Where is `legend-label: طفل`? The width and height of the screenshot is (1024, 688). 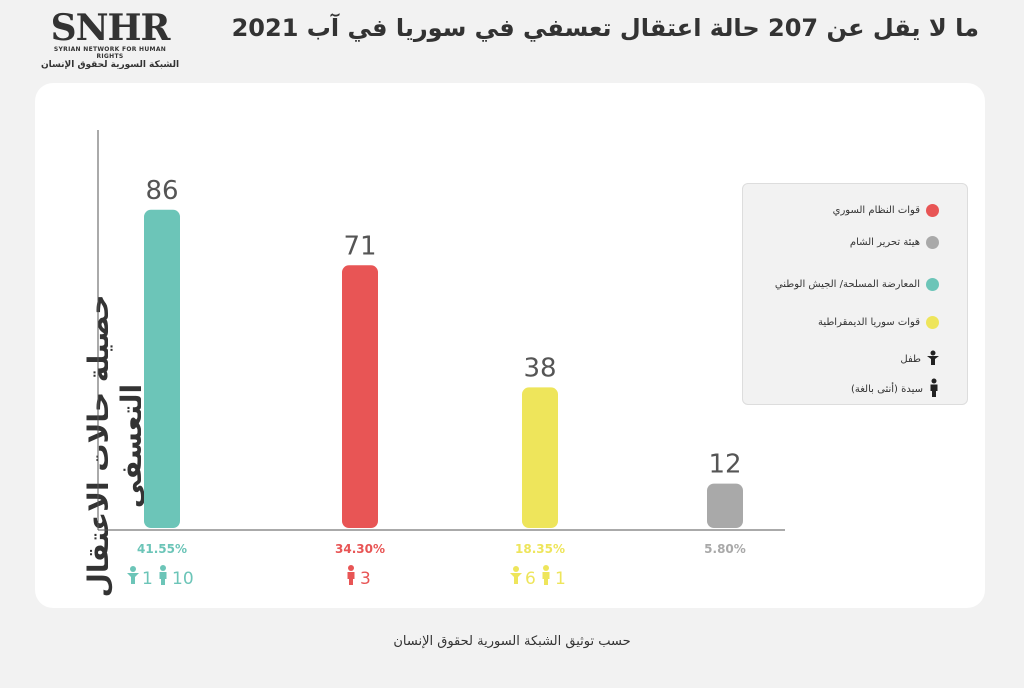 legend-label: طفل is located at coordinates (910, 359).